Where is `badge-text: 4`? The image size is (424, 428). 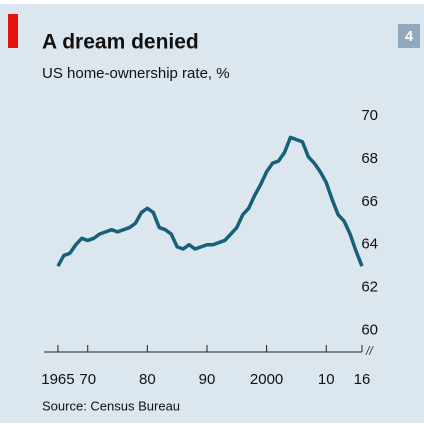 badge-text: 4 is located at coordinates (409, 36).